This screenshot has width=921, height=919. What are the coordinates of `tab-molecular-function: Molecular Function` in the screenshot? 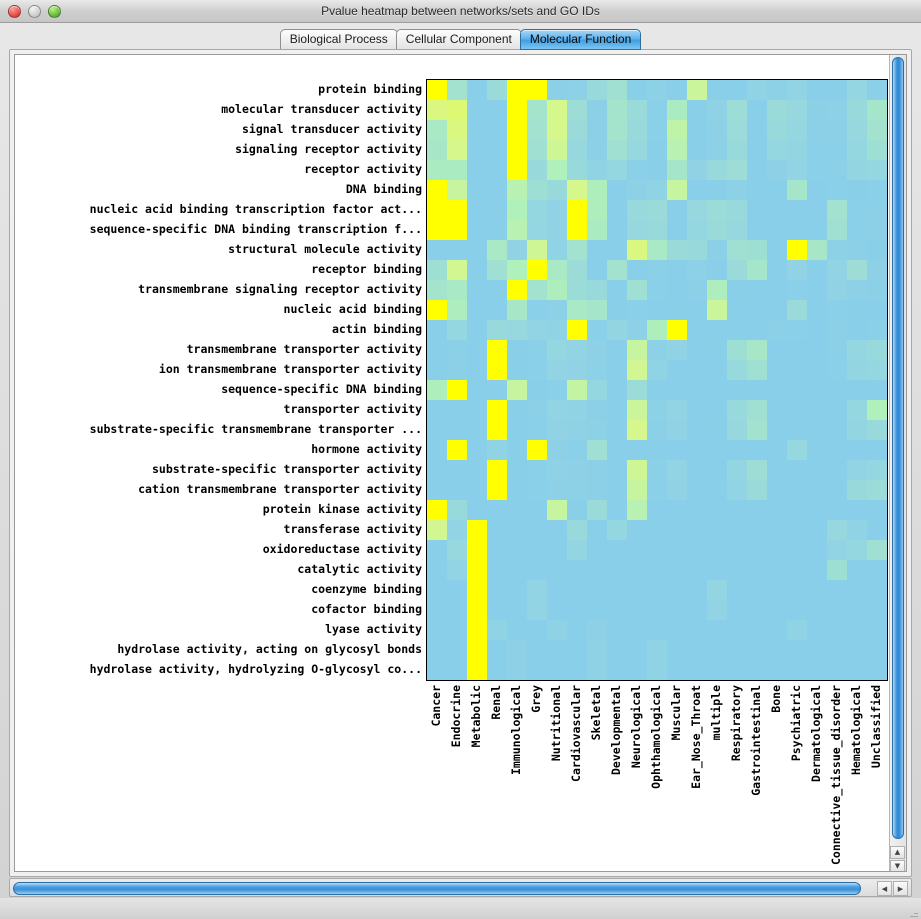 It's located at (580, 39).